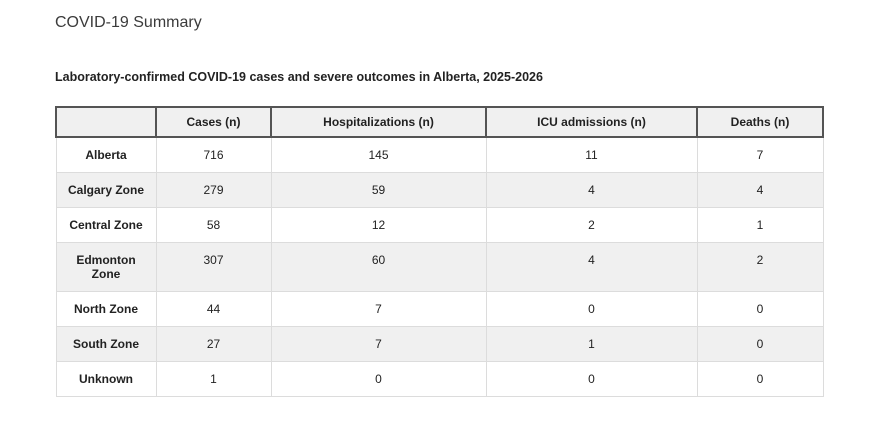 The width and height of the screenshot is (871, 431). I want to click on cell-value: 44, so click(213, 309).